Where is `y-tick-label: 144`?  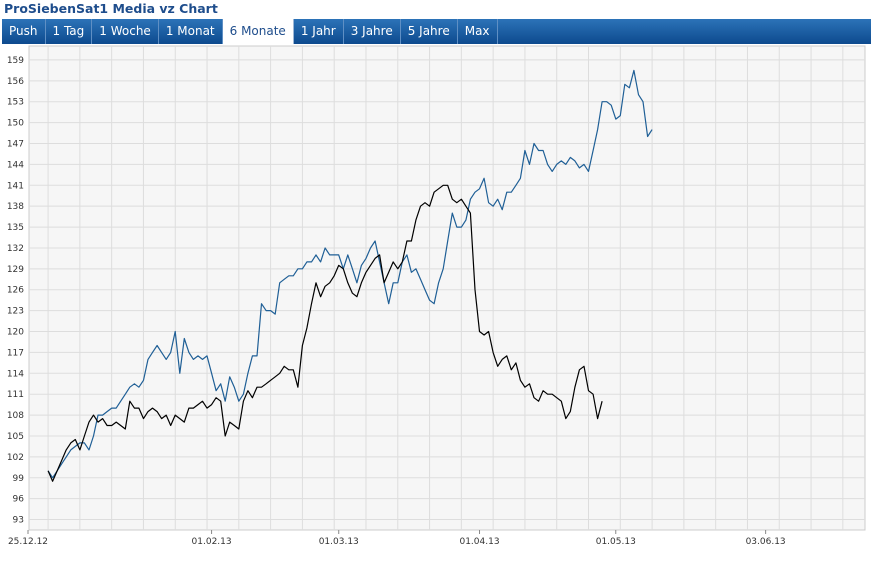
y-tick-label: 144 is located at coordinates (15, 165).